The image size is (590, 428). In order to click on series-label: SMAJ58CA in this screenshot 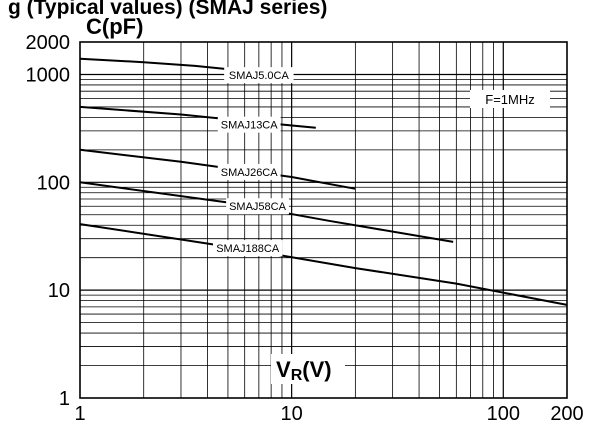, I will do `click(257, 206)`.